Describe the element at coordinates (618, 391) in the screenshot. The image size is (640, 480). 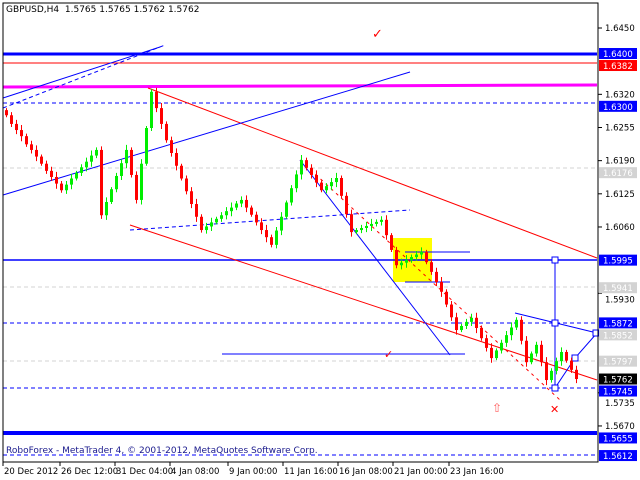
I see `price-level-label: 1.5745` at that location.